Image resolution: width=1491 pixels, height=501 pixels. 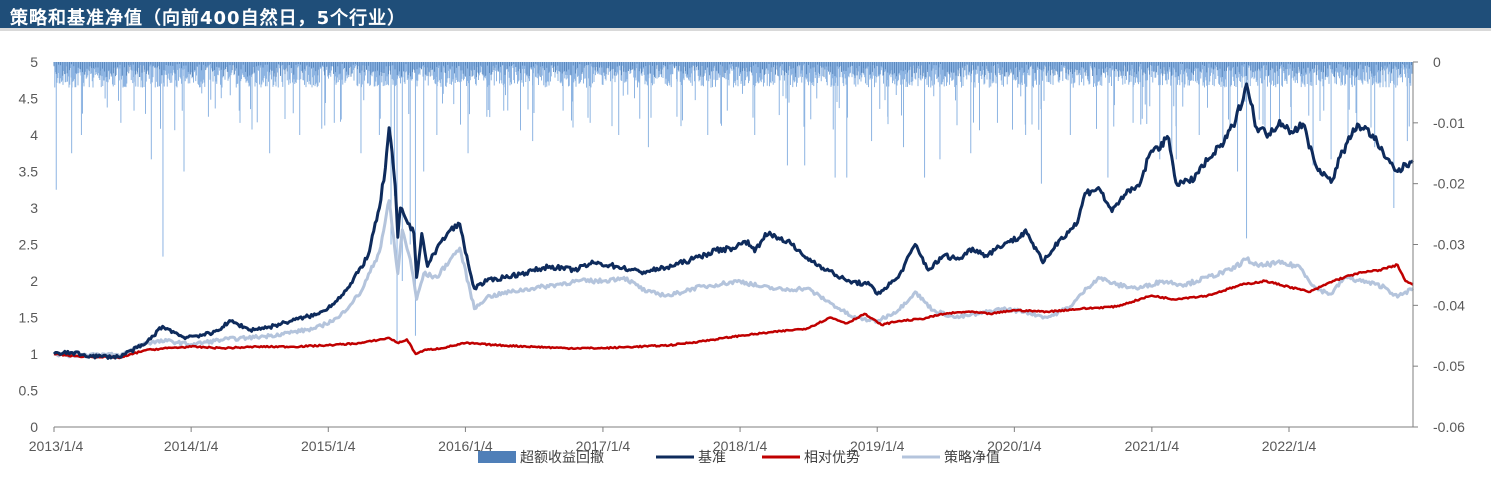 What do you see at coordinates (1449, 184) in the screenshot?
I see `y-right-tick-label: -0.02` at bounding box center [1449, 184].